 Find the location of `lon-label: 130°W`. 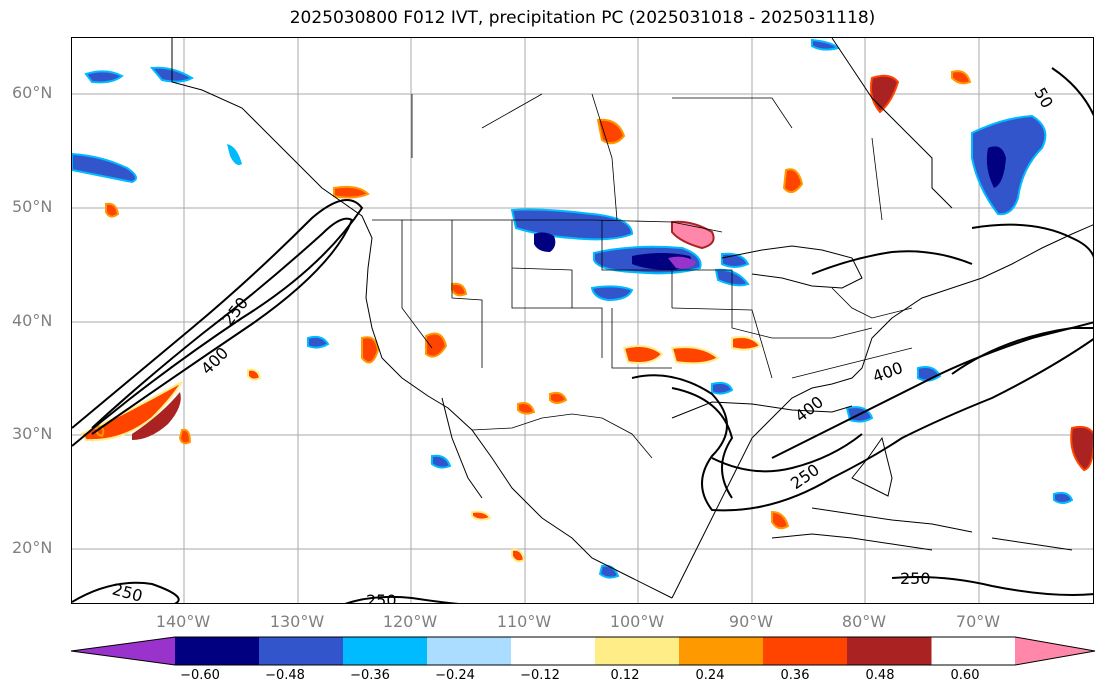

lon-label: 130°W is located at coordinates (297, 621).